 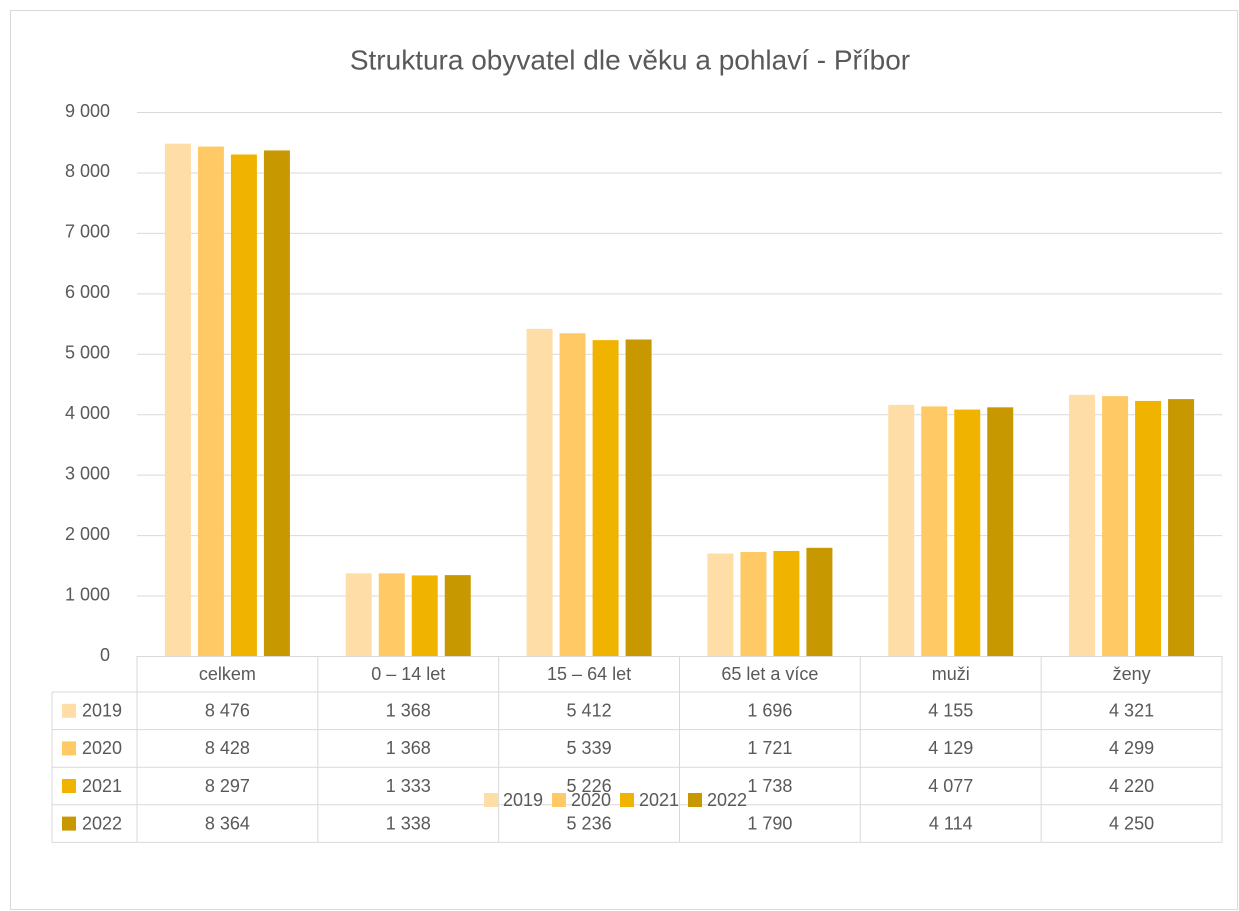 I want to click on table-cell: 1 338, so click(x=408, y=823).